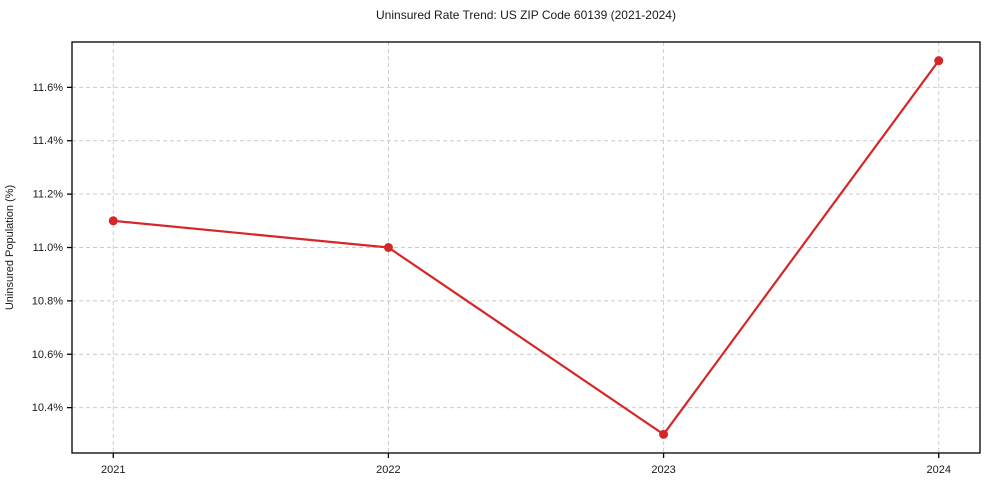  I want to click on x-tick-label: 2021, so click(113, 470).